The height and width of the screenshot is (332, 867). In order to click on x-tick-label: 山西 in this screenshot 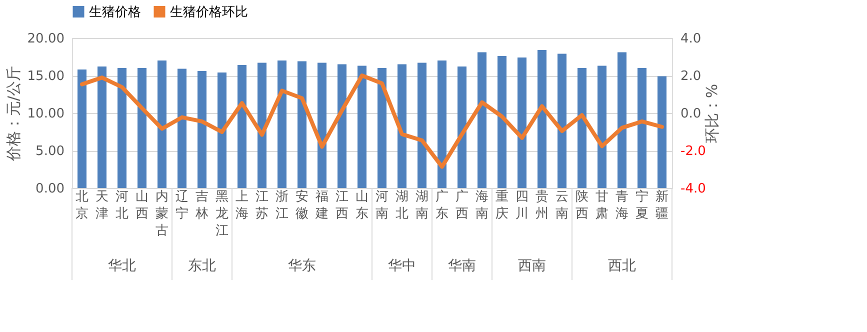, I will do `click(142, 206)`.